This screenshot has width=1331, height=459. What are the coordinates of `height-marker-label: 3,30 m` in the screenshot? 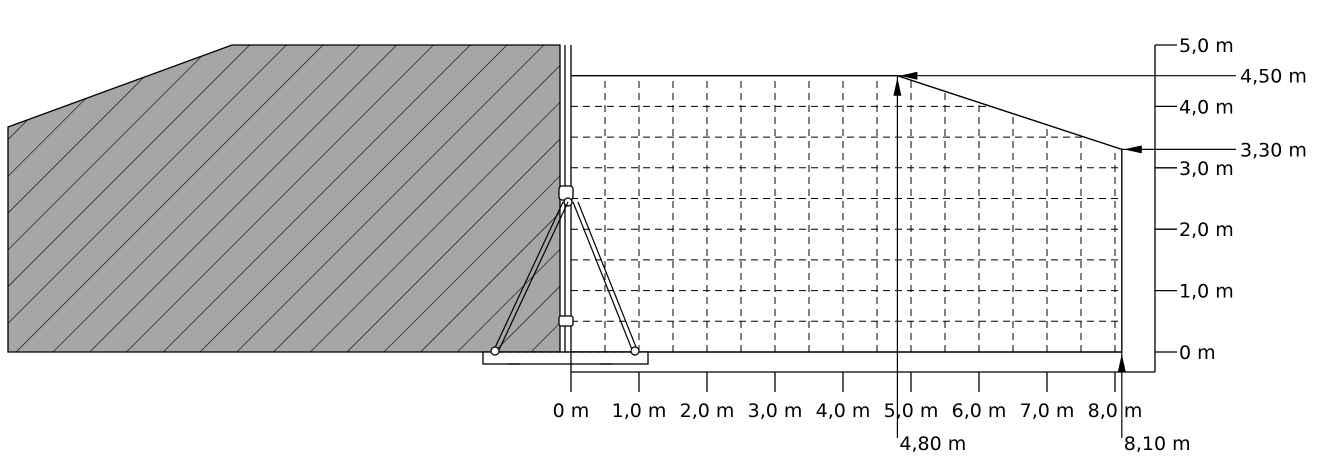 It's located at (1273, 150).